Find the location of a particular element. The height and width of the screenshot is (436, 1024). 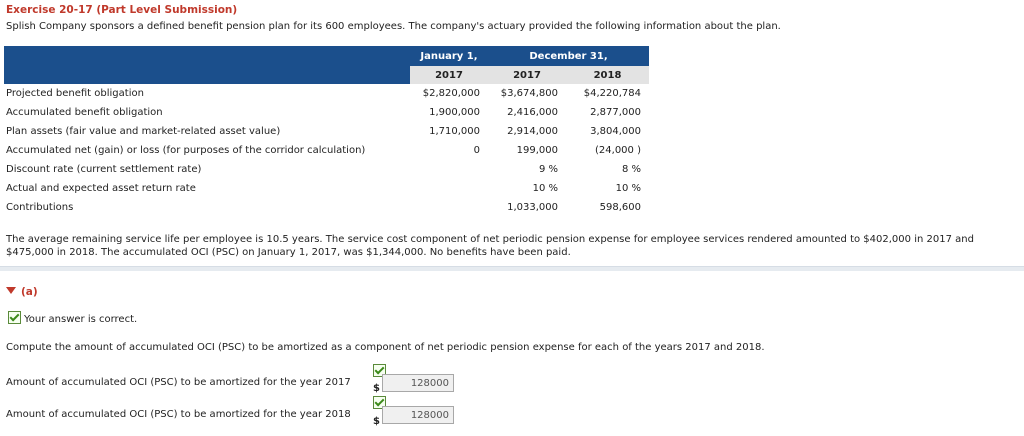

cell: (24,000 ) is located at coordinates (618, 150).